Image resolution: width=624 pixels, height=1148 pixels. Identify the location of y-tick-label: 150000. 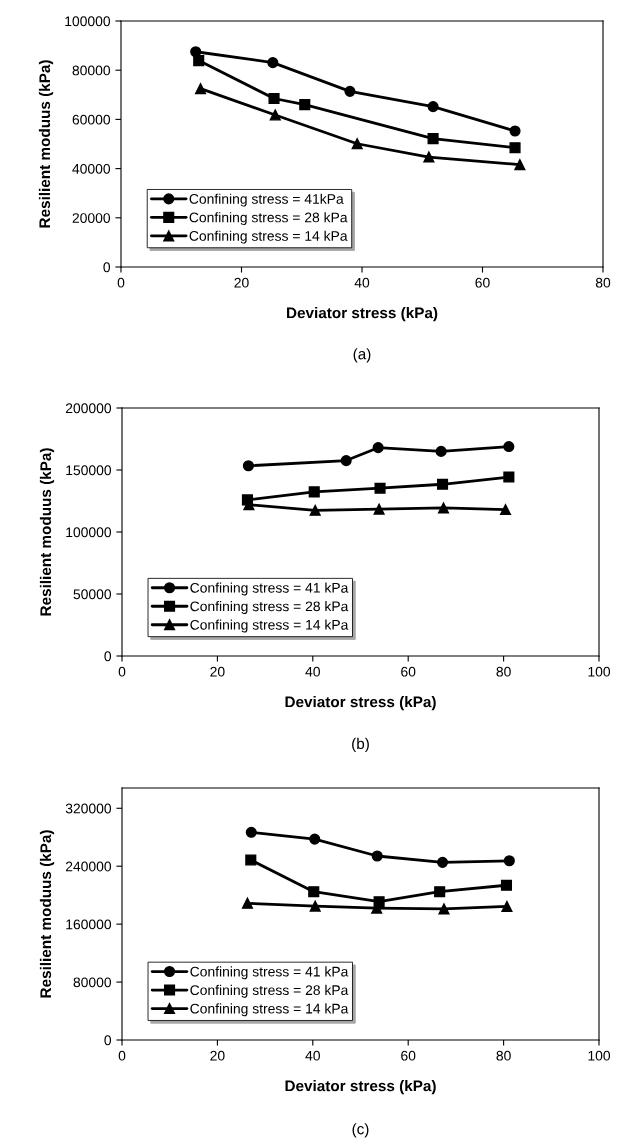
(89, 470).